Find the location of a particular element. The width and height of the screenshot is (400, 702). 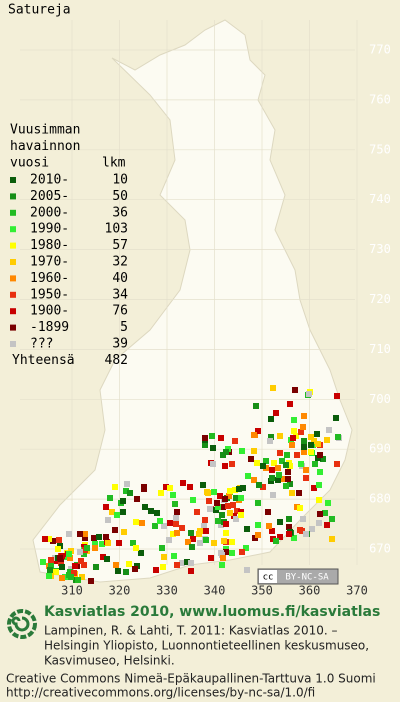

y-label: 770 is located at coordinates (380, 50).